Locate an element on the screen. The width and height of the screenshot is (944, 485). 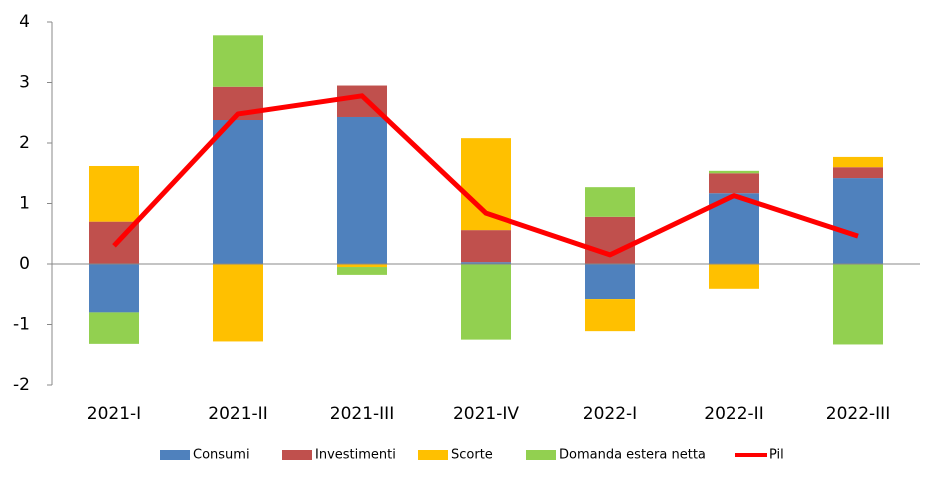
x-tick-label: 2021-III is located at coordinates (362, 414).